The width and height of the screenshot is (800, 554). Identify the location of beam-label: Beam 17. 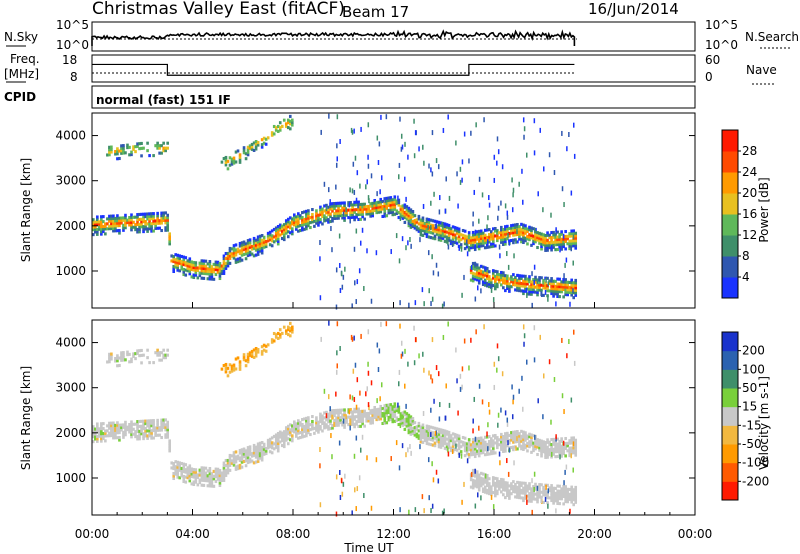
(375, 12).